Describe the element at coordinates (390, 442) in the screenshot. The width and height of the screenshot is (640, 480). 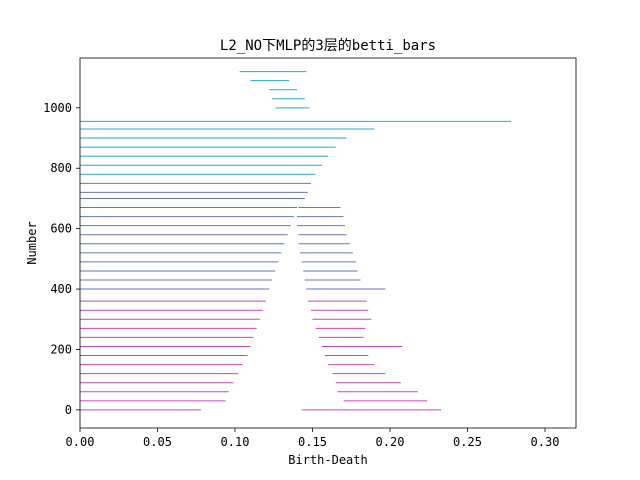
I see `x-tick-label-4: 0.20` at that location.